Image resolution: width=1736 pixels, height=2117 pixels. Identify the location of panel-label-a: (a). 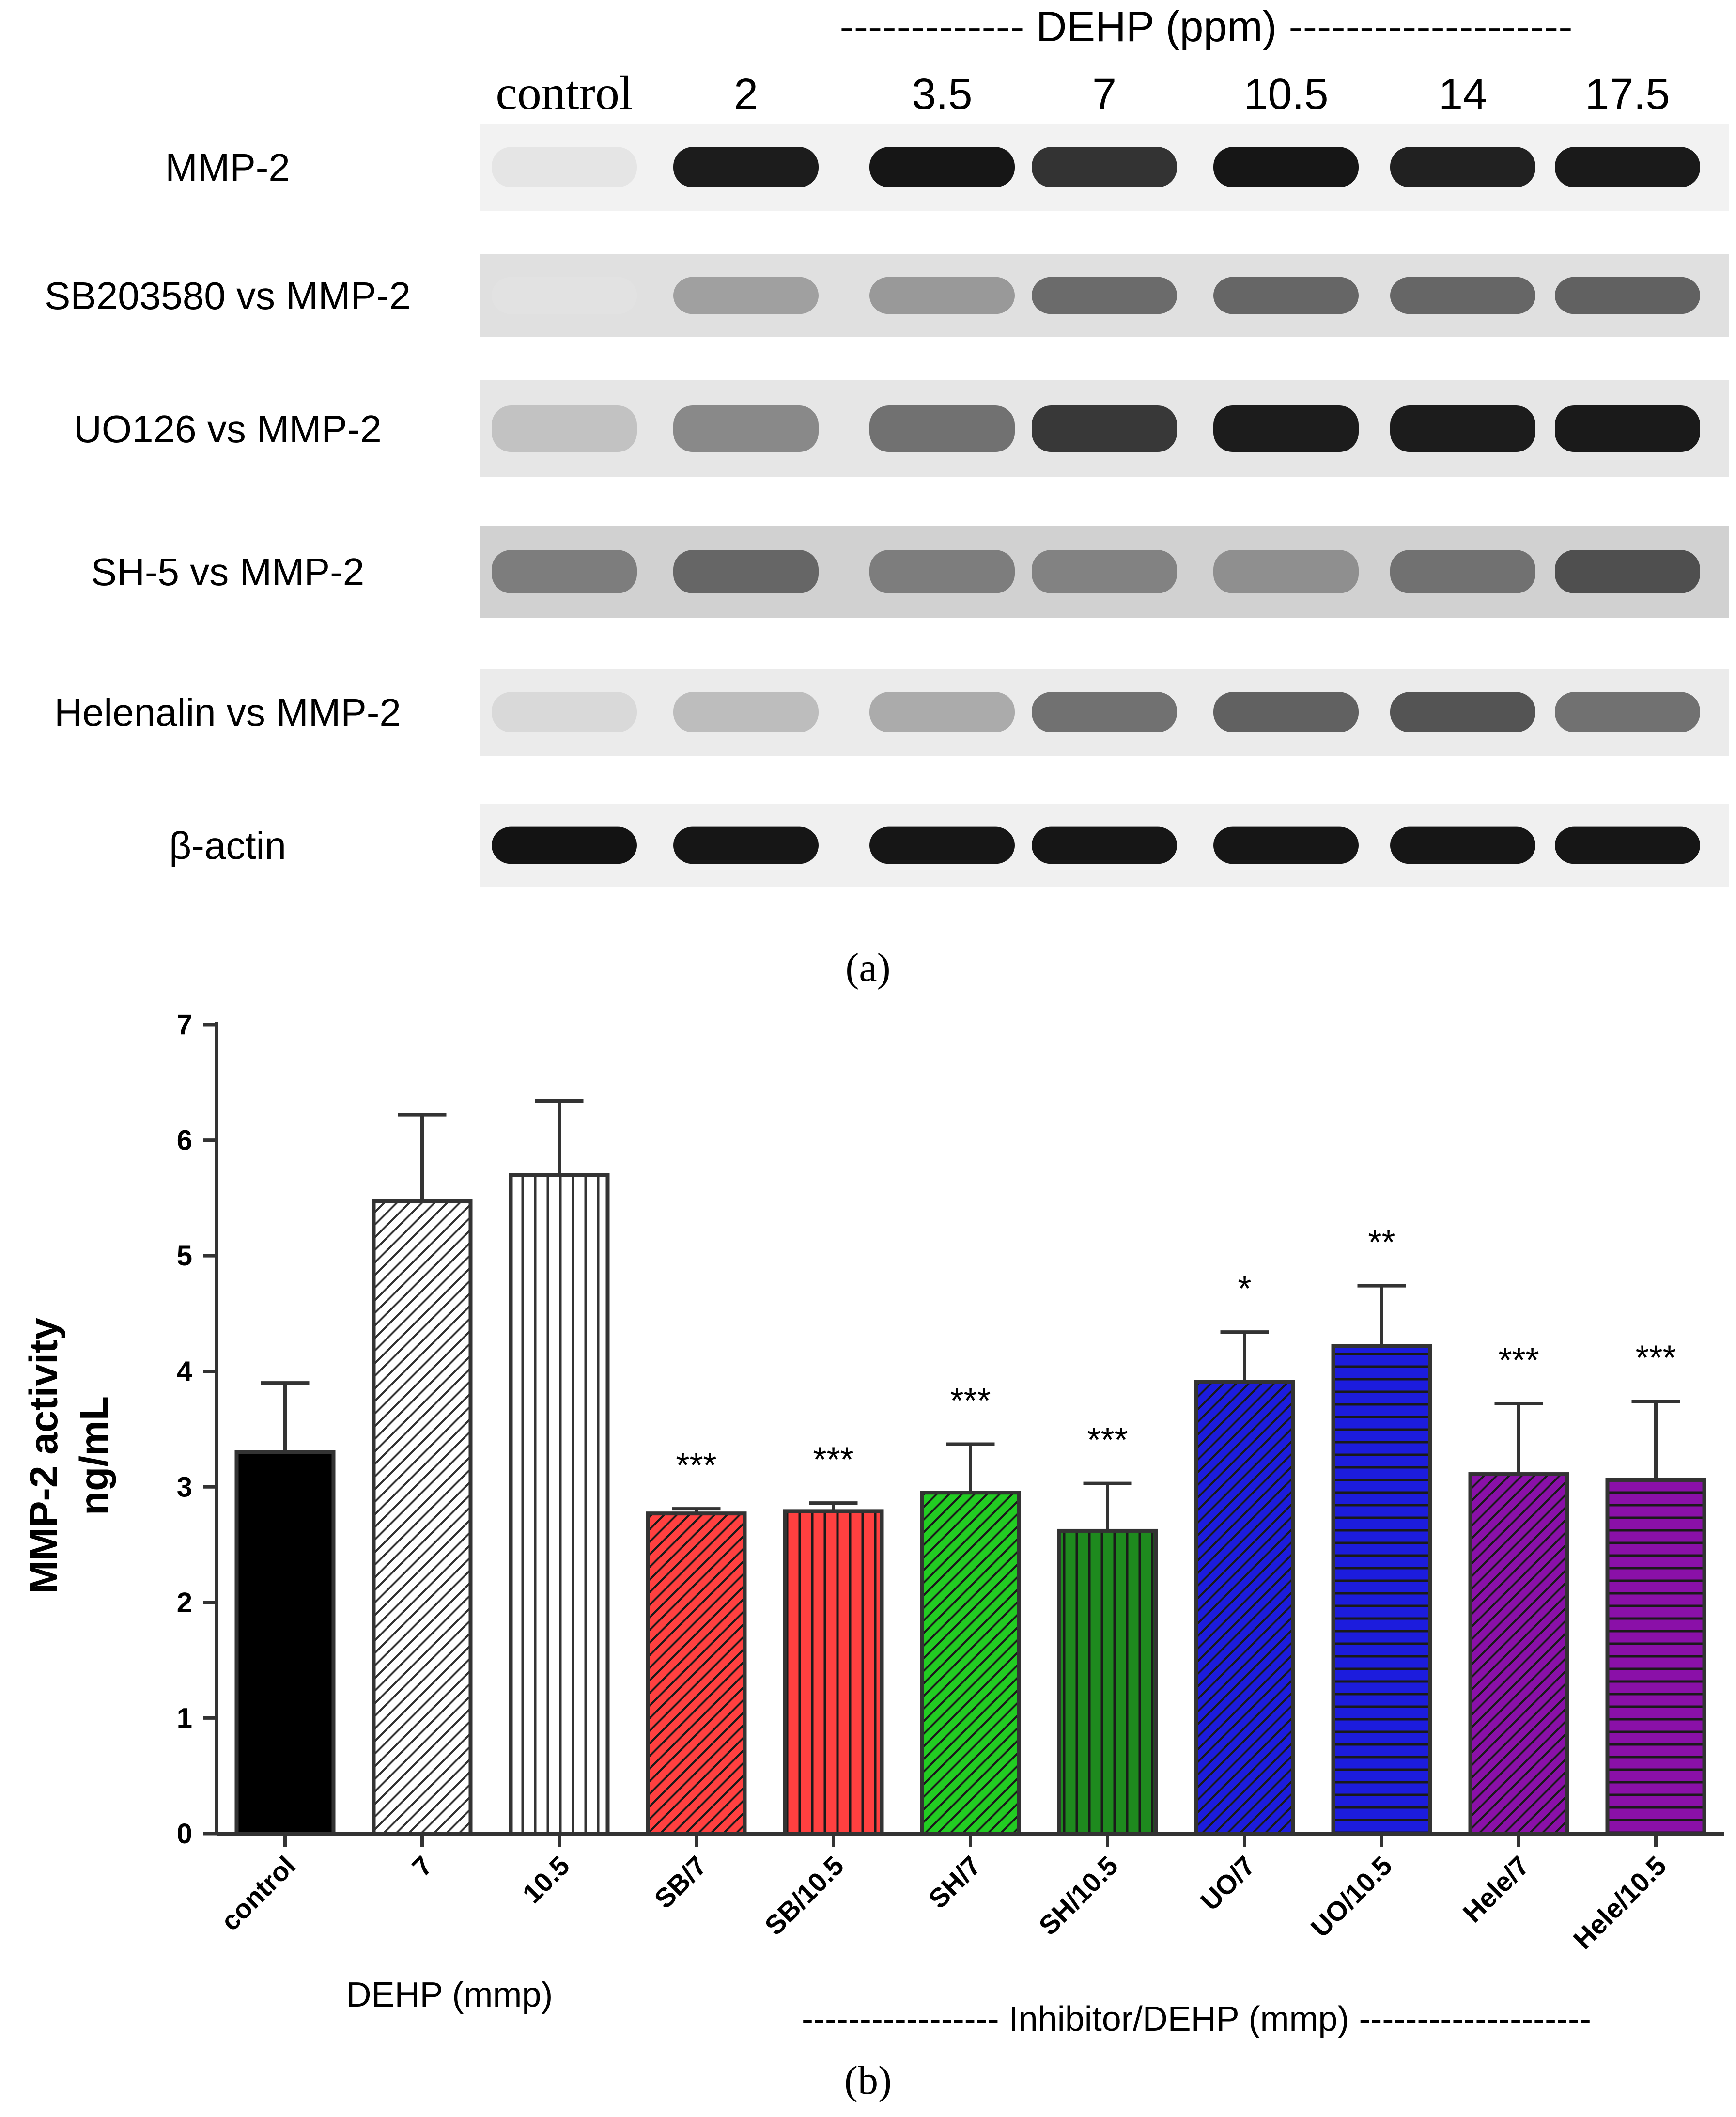
(867, 968).